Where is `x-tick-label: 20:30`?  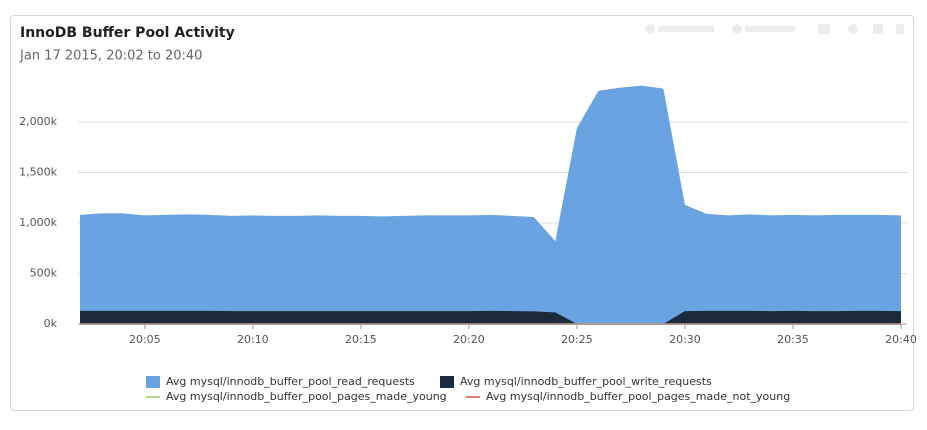 x-tick-label: 20:30 is located at coordinates (685, 339).